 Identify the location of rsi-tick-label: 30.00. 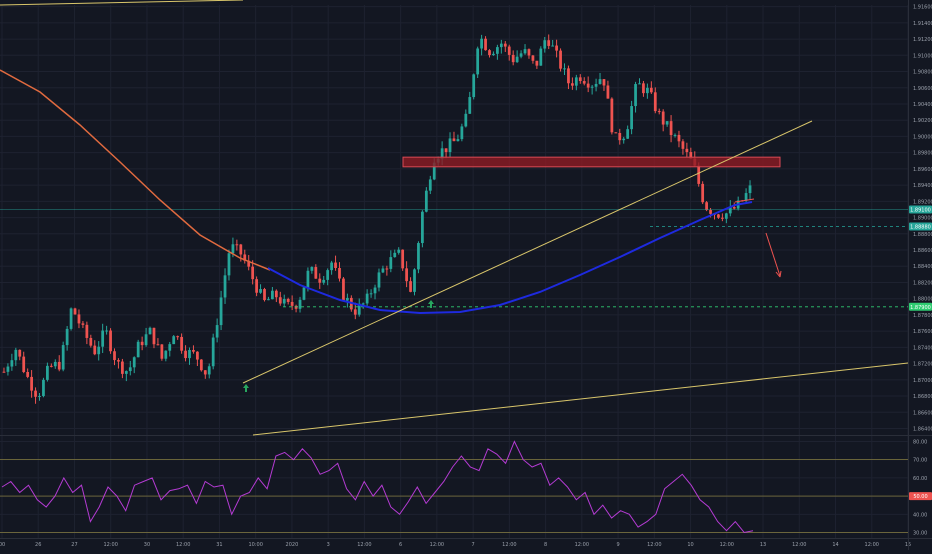
(920, 534).